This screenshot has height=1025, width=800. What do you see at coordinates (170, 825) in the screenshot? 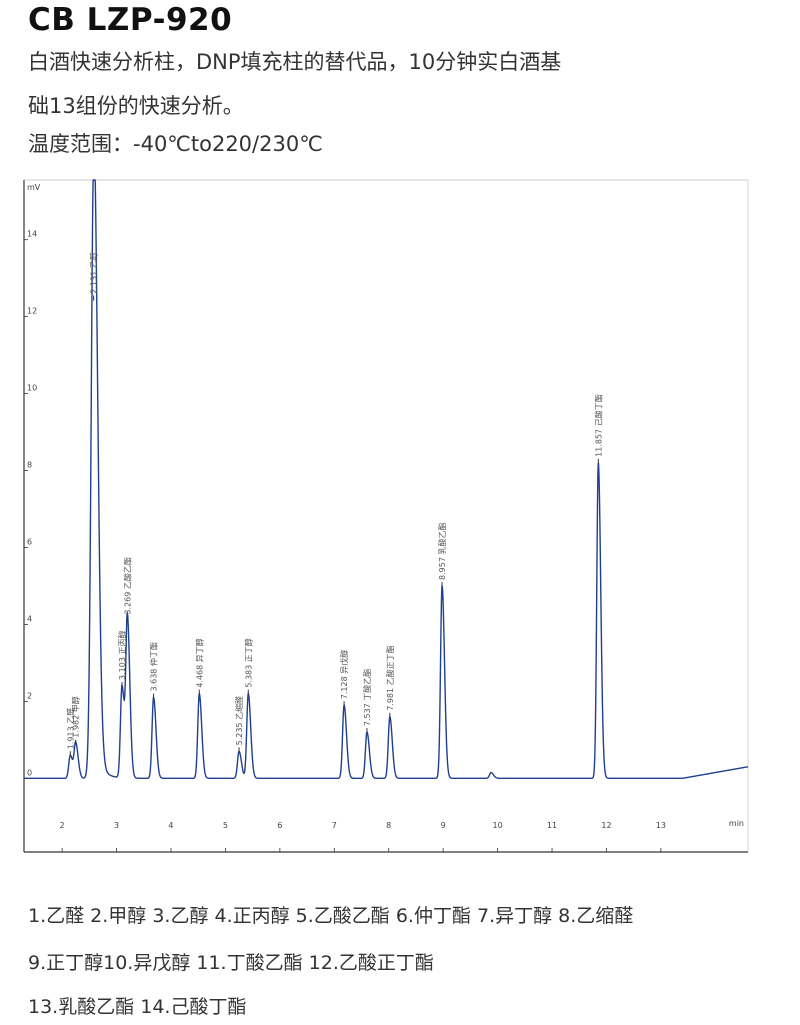
I see `x-tick-label: 4` at bounding box center [170, 825].